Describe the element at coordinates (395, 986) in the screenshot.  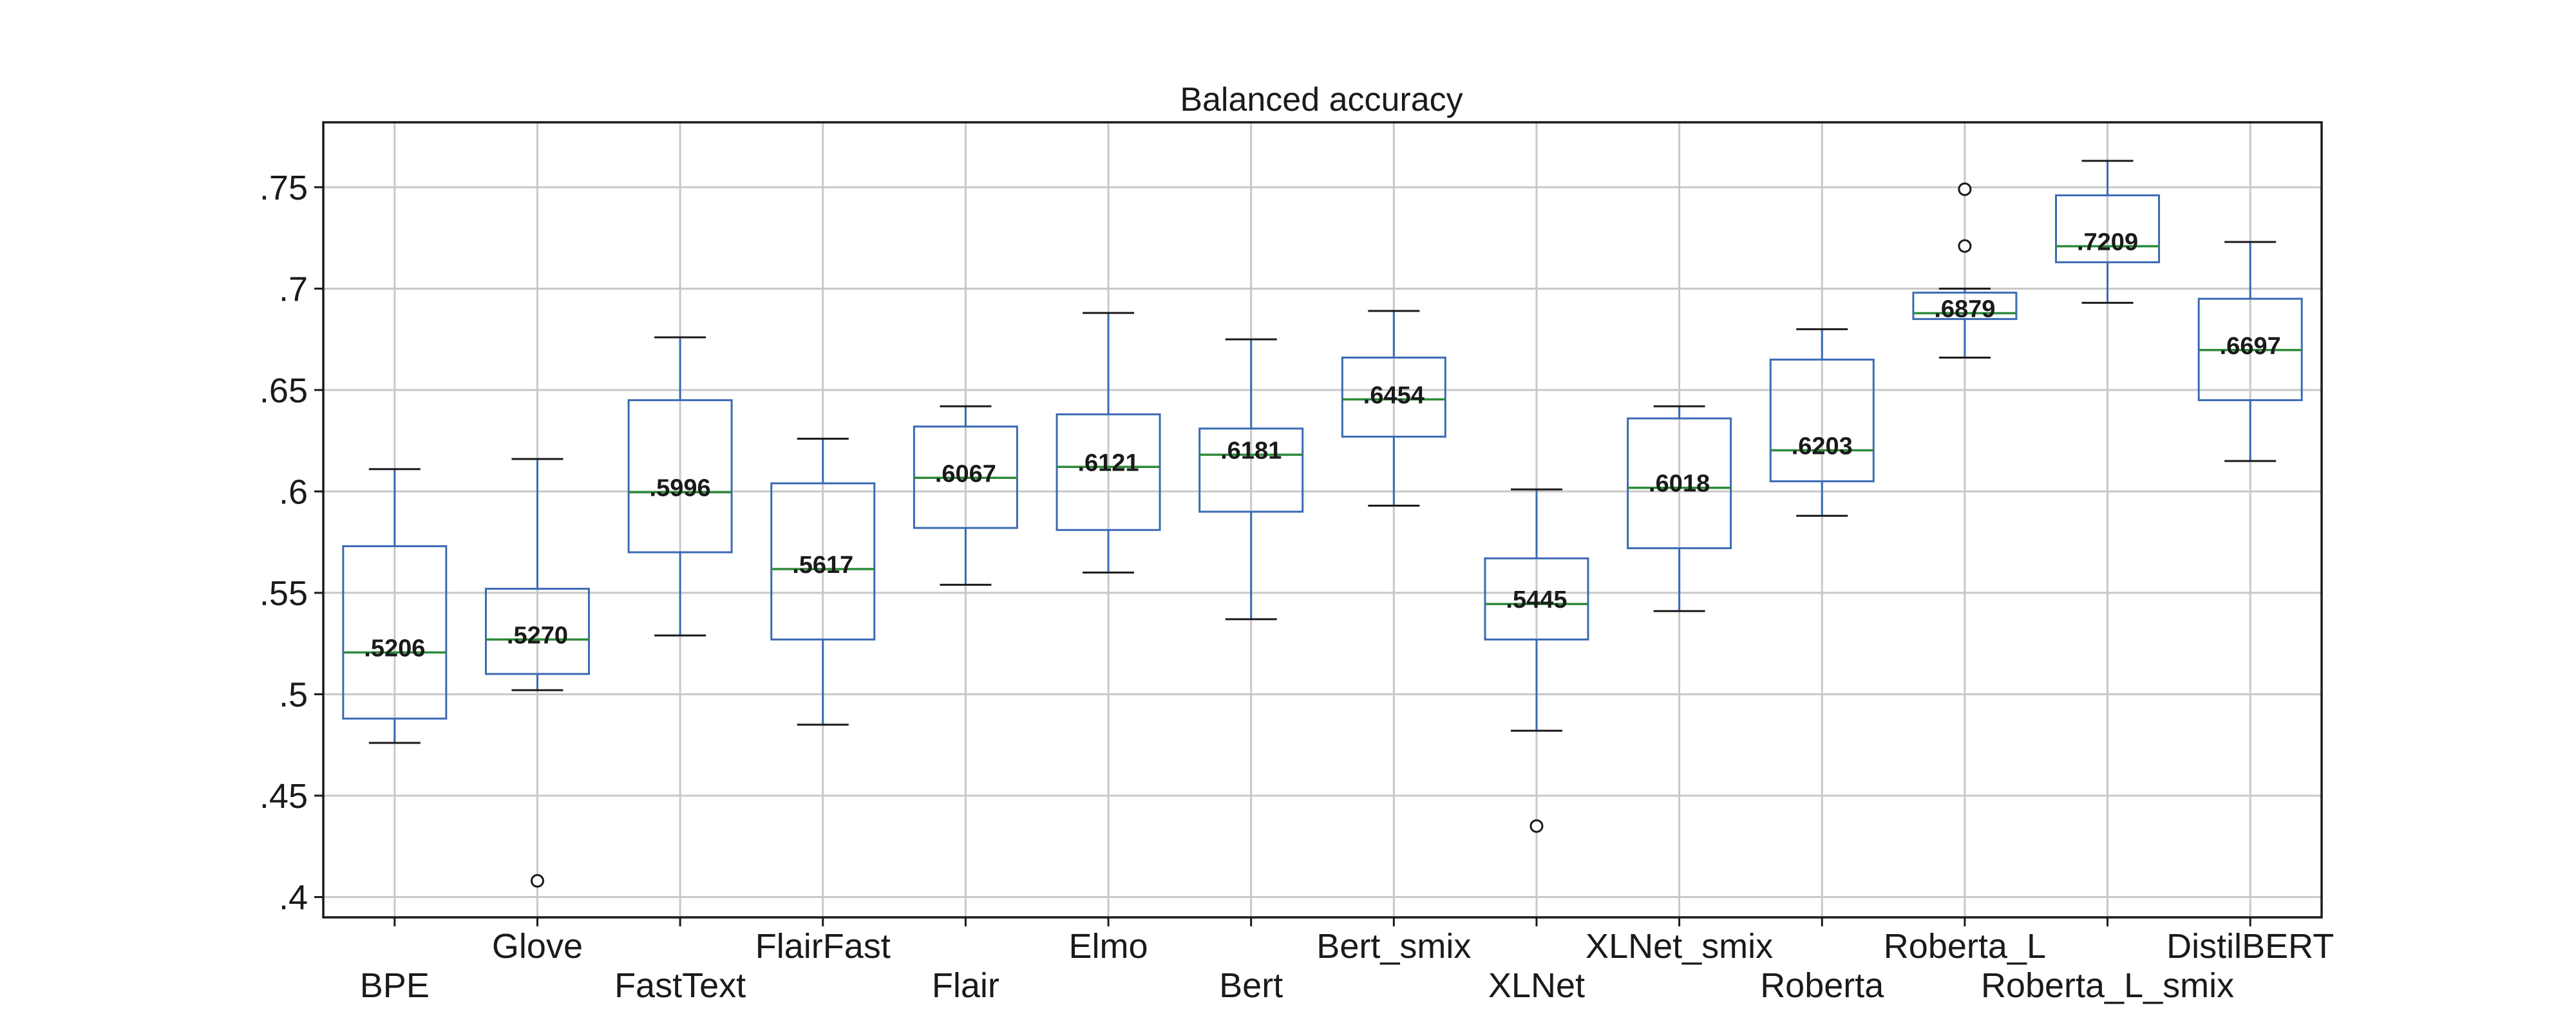
I see `x-tick-label: BPE` at that location.